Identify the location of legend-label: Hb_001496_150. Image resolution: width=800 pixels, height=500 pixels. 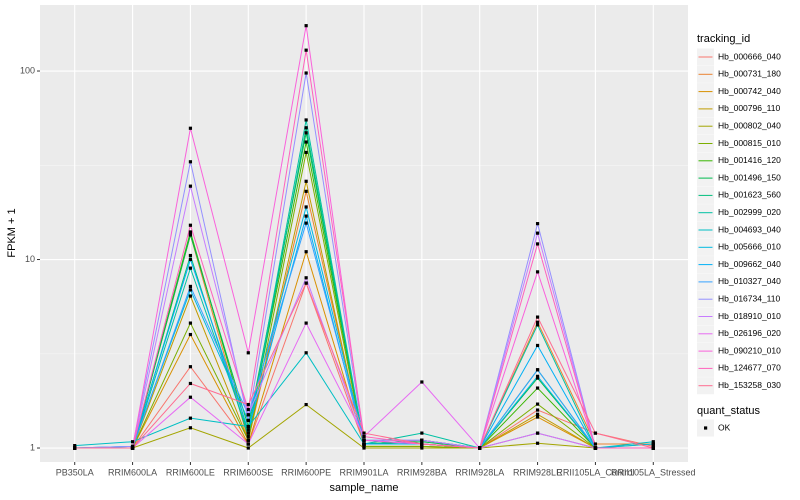
(749, 177).